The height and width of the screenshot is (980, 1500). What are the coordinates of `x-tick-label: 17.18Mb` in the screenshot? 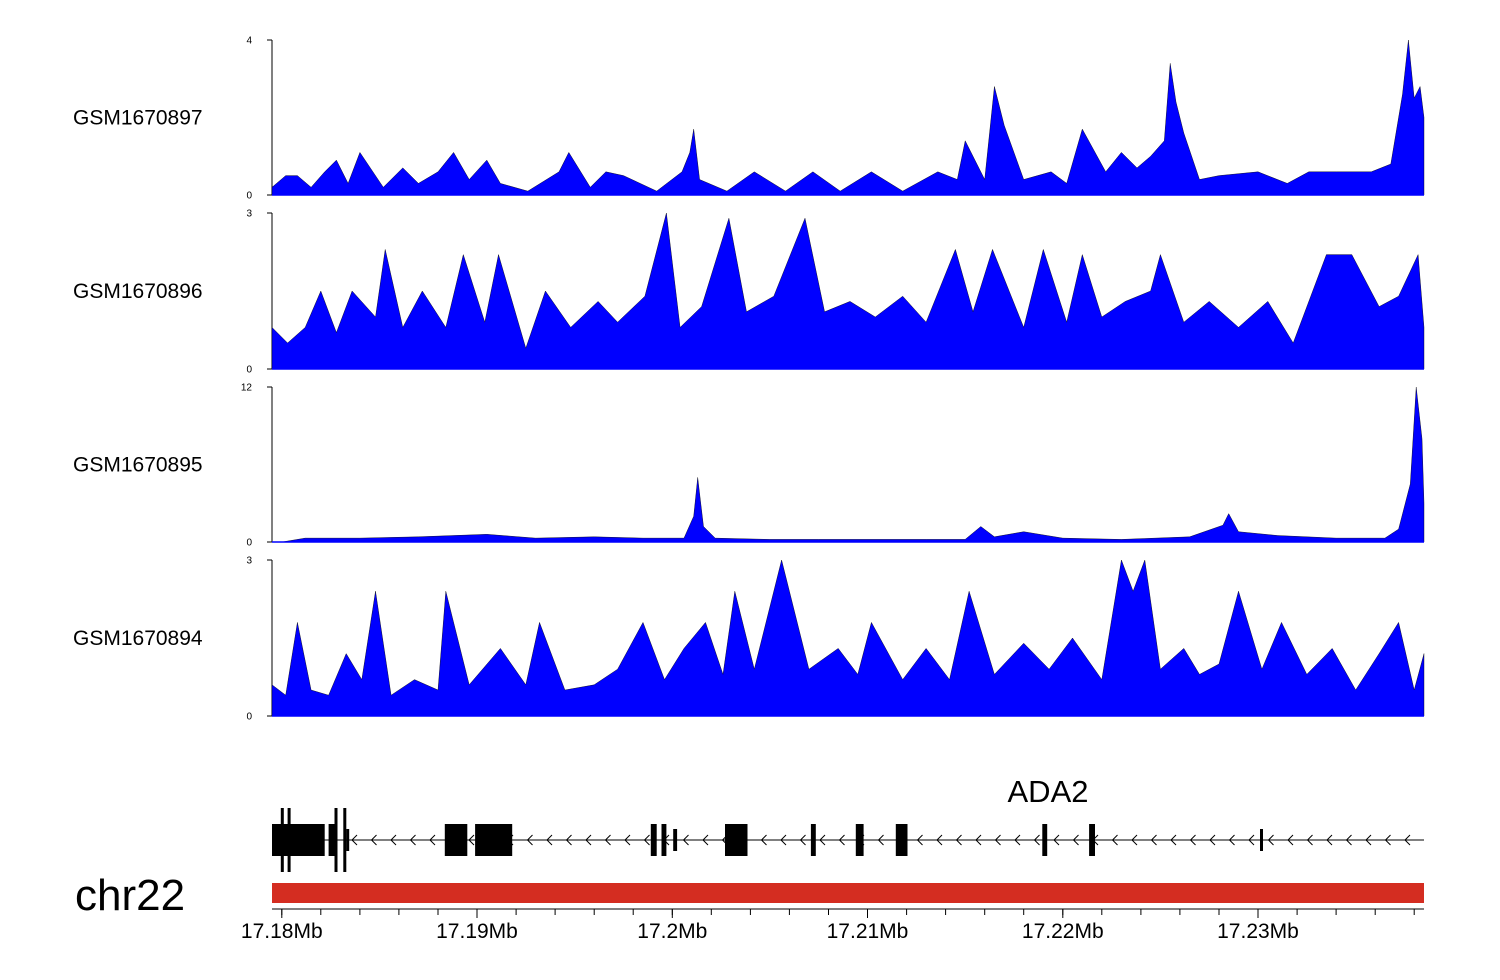 It's located at (282, 931).